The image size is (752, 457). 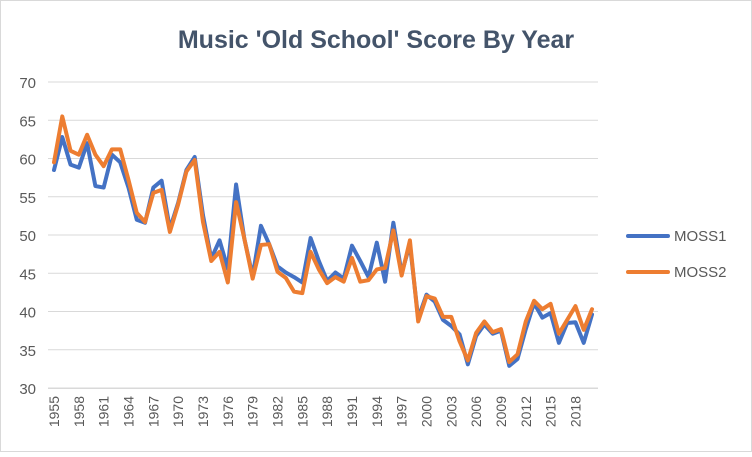 What do you see at coordinates (402, 411) in the screenshot?
I see `x-tick-label: 1997` at bounding box center [402, 411].